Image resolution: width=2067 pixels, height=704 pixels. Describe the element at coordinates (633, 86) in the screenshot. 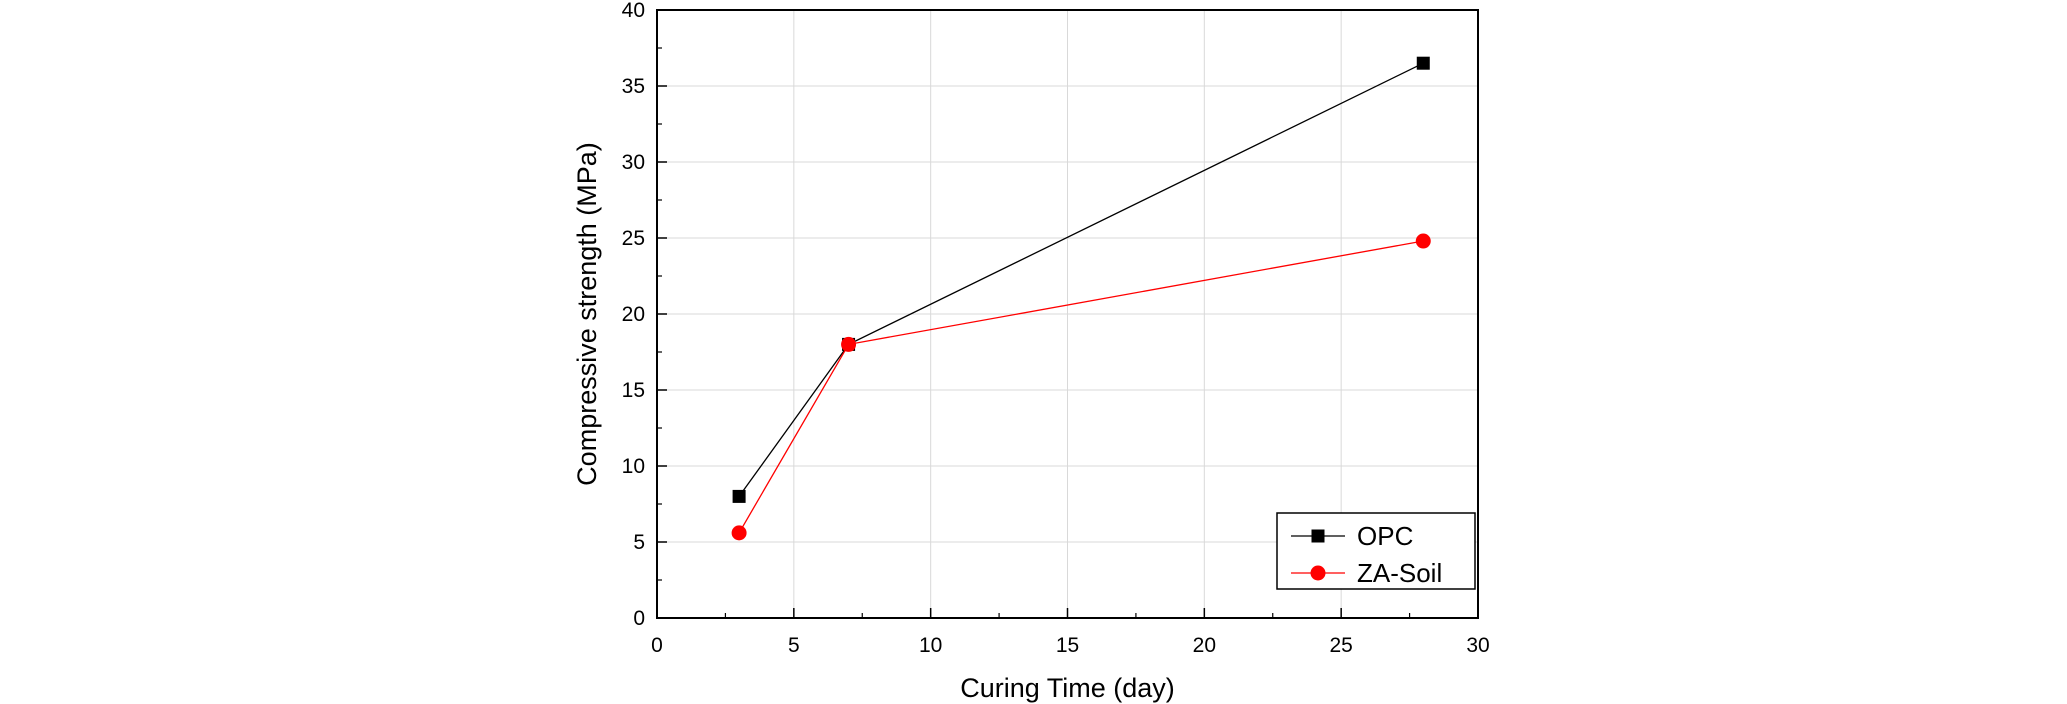

I see `y-tick-label: 35` at that location.